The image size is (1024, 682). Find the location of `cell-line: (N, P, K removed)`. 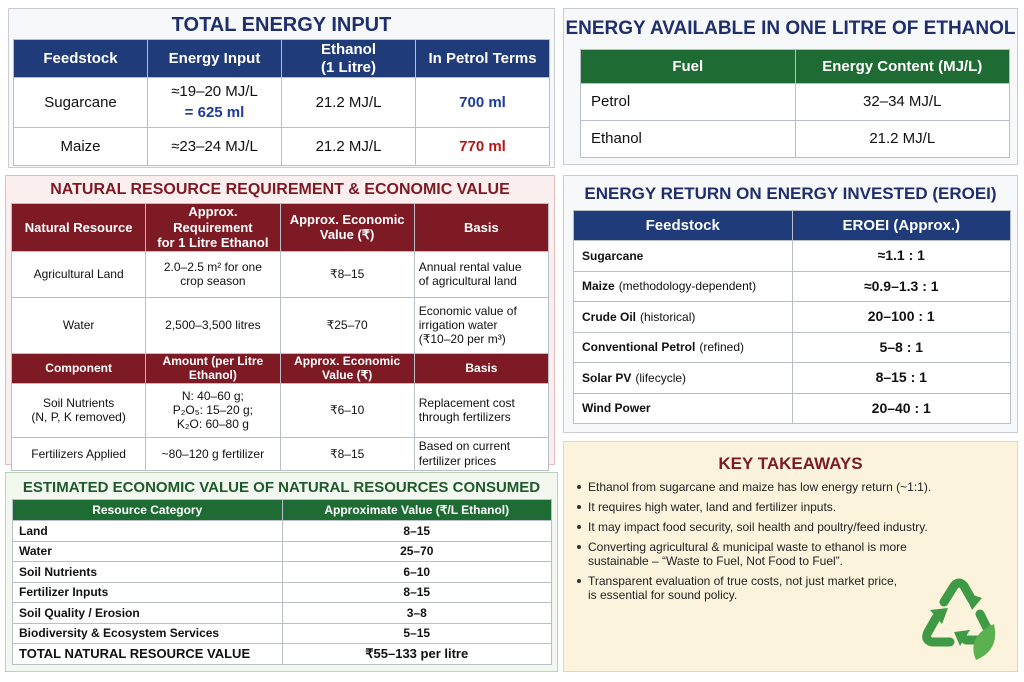

cell-line: (N, P, K removed) is located at coordinates (78, 417).